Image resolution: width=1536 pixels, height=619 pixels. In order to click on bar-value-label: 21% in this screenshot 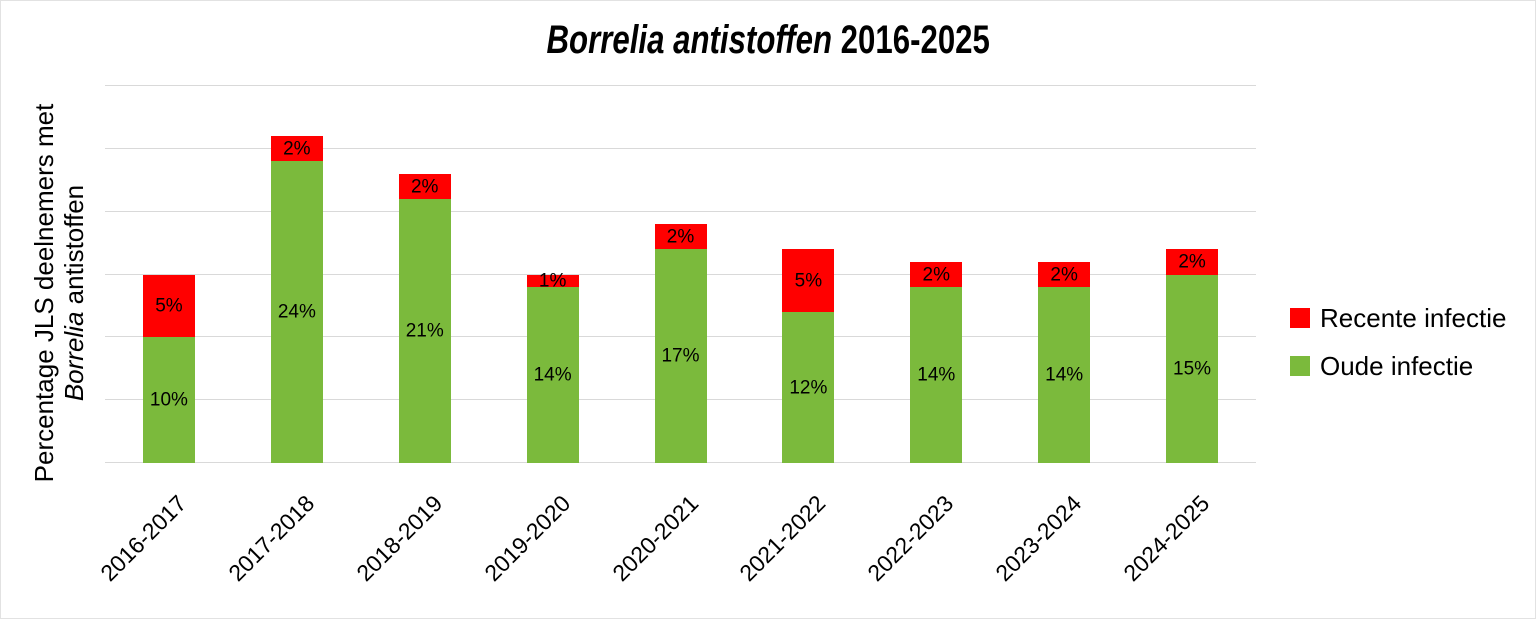, I will do `click(424, 331)`.